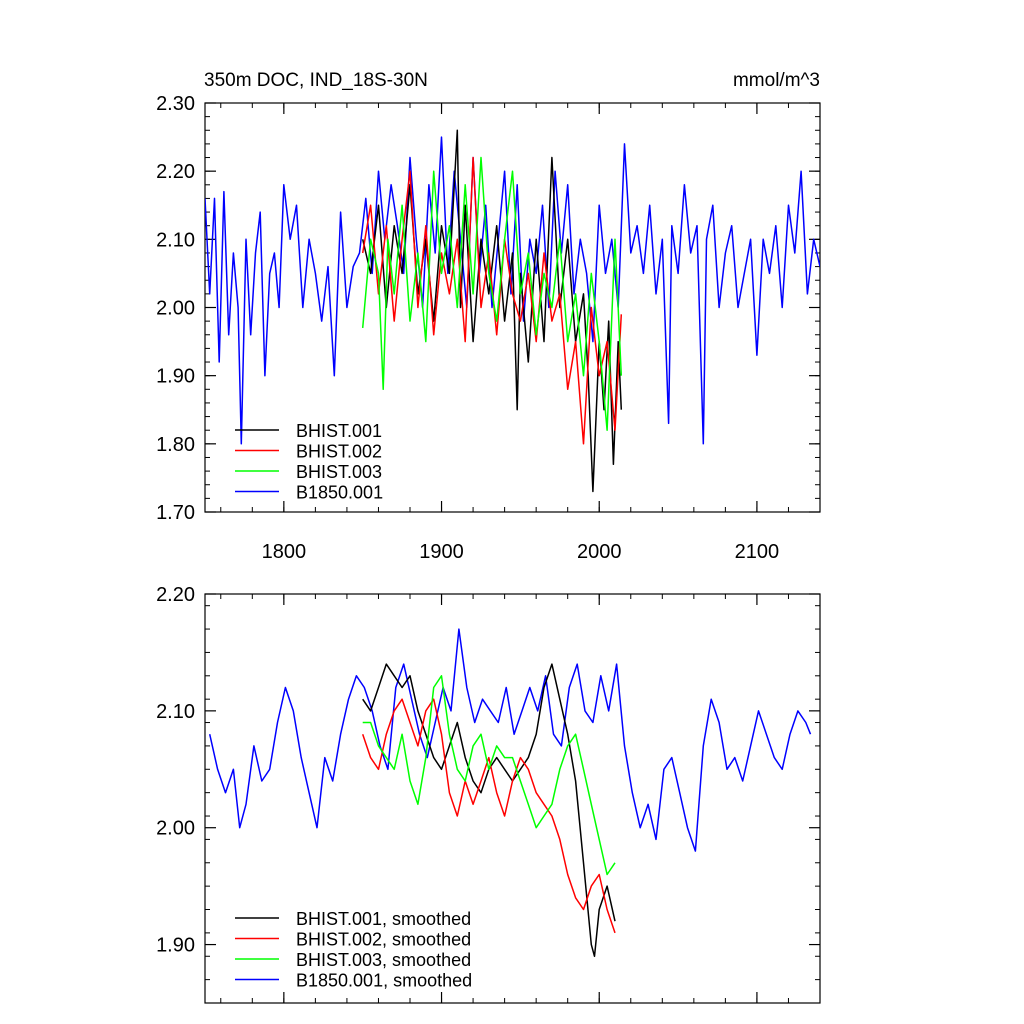 The height and width of the screenshot is (1024, 1024). What do you see at coordinates (339, 431) in the screenshot?
I see `legend-label: BHIST.001` at bounding box center [339, 431].